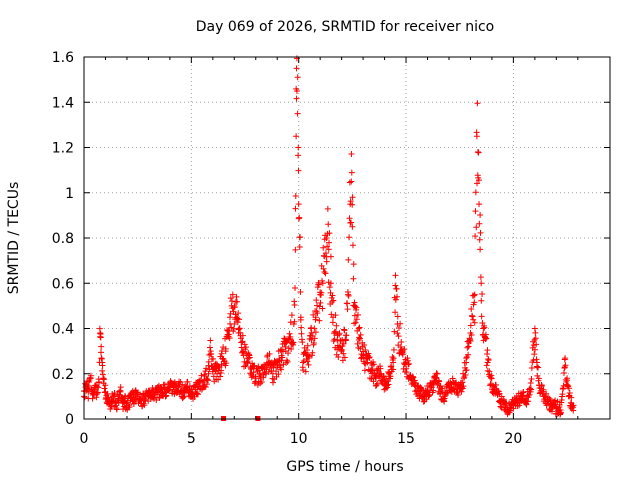  Describe the element at coordinates (299, 439) in the screenshot. I see `x-tick-label: 10` at that location.